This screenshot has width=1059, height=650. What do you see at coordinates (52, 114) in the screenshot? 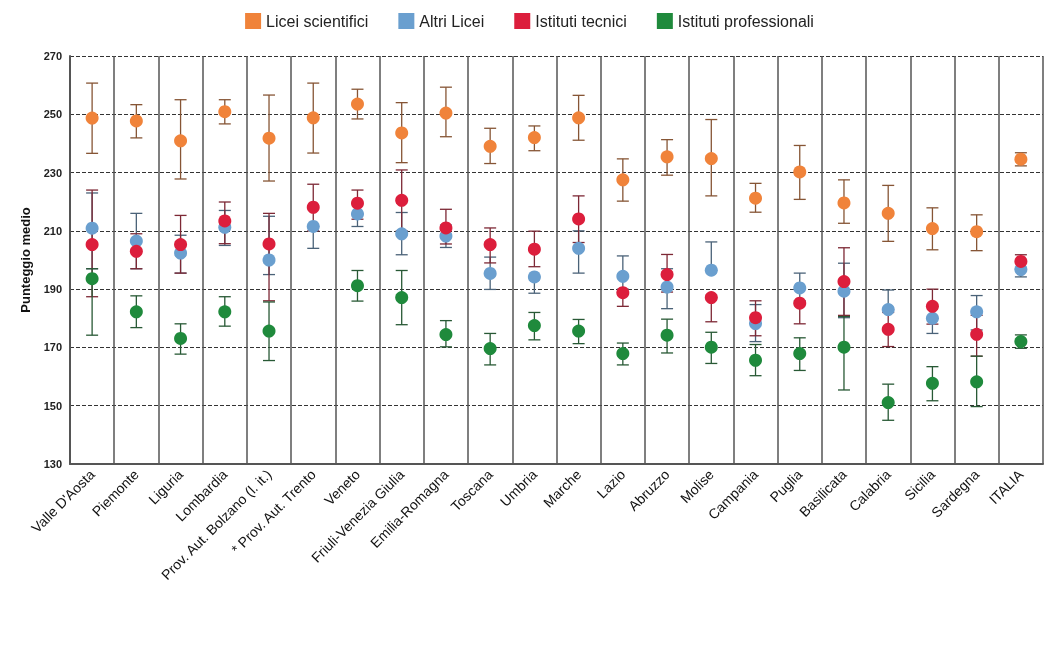
I see `y-tick-label: 250` at bounding box center [52, 114].